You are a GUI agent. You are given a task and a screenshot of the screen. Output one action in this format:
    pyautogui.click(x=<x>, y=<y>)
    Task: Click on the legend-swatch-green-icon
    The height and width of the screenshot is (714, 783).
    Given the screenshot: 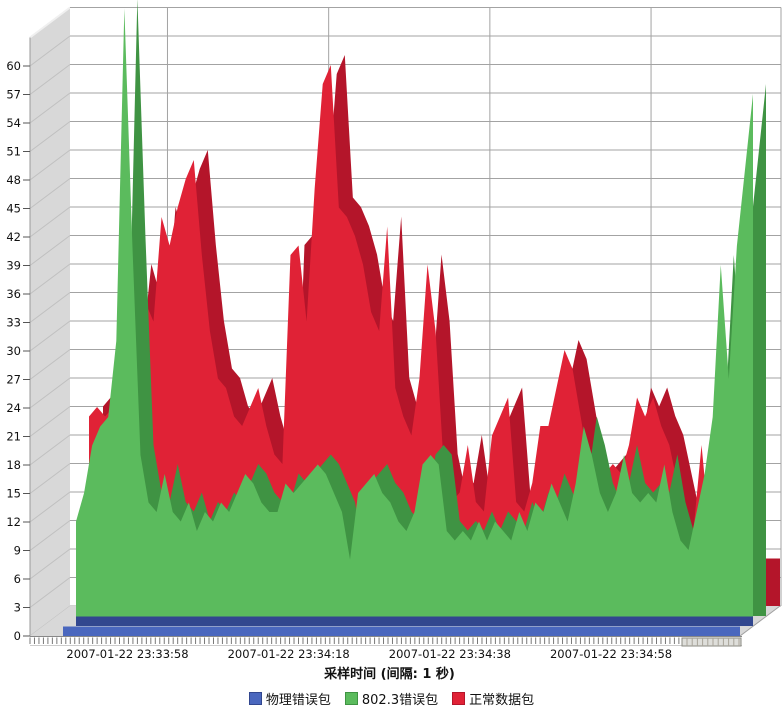 What is the action you would take?
    pyautogui.click(x=351, y=698)
    